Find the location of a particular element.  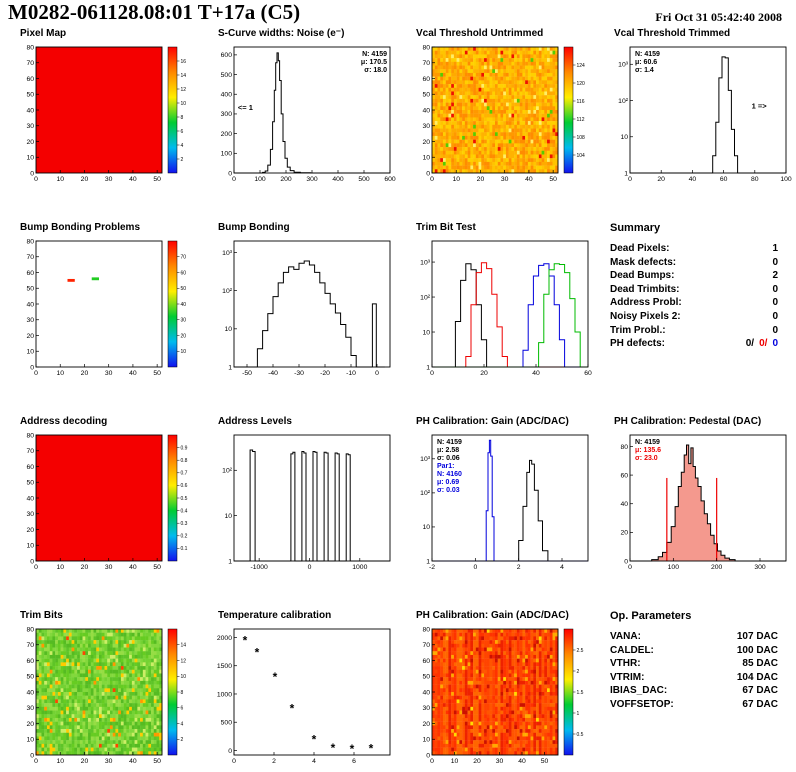

panel-title-trim-bit-test: Trim Bit Test is located at coordinates (446, 227).